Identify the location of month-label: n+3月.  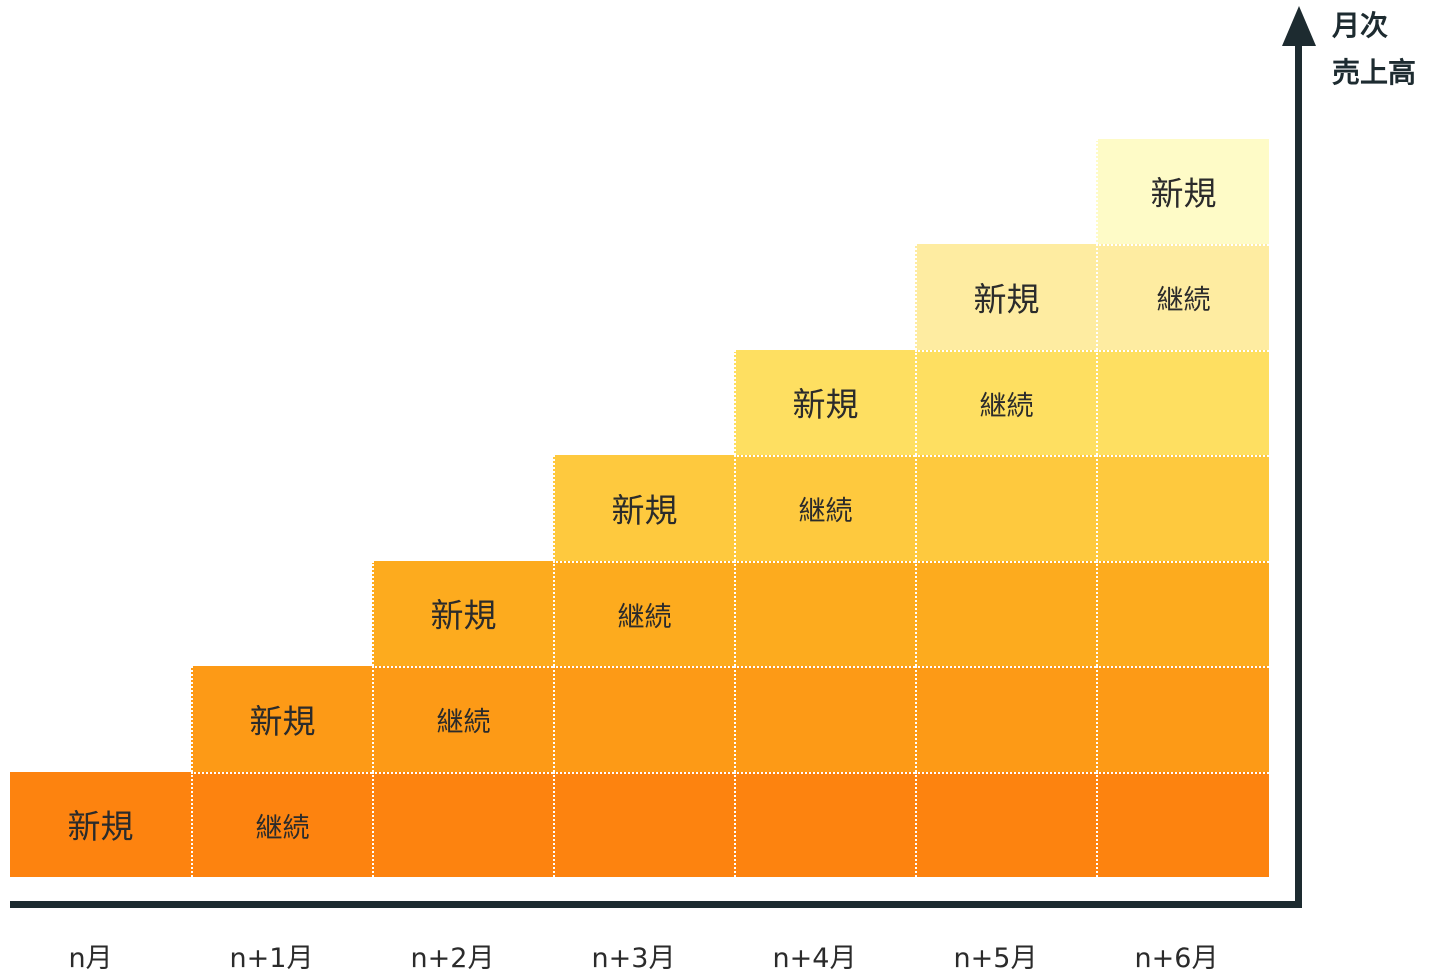
(633, 958).